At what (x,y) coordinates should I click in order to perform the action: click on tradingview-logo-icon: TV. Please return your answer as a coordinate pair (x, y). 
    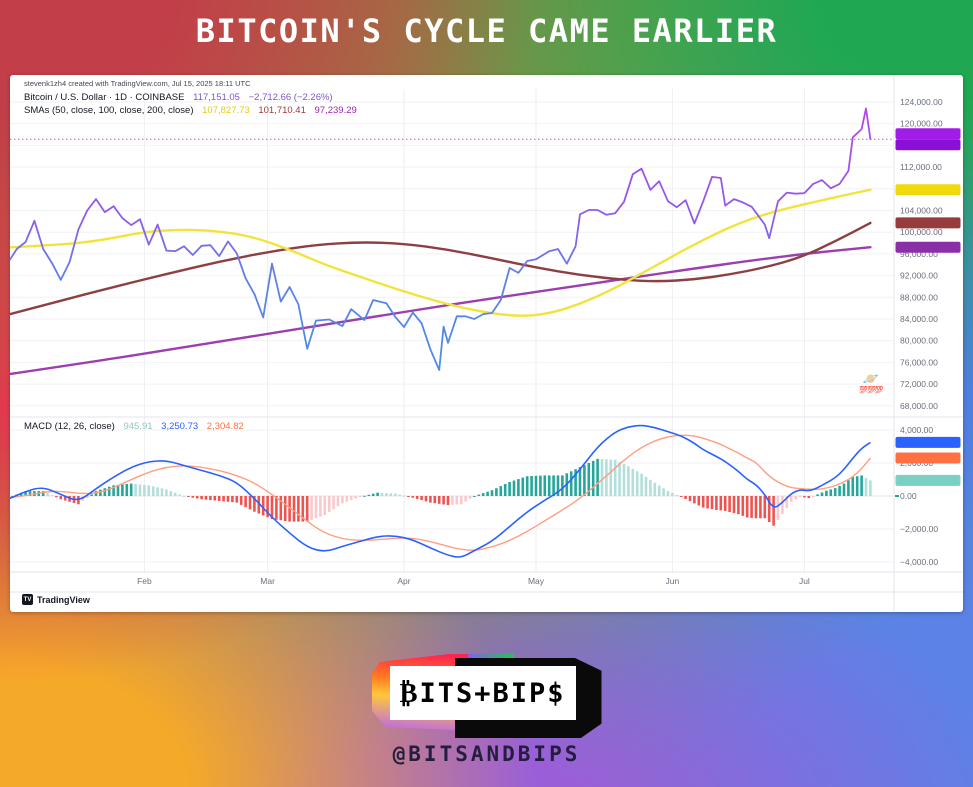
    Looking at the image, I should click on (27, 599).